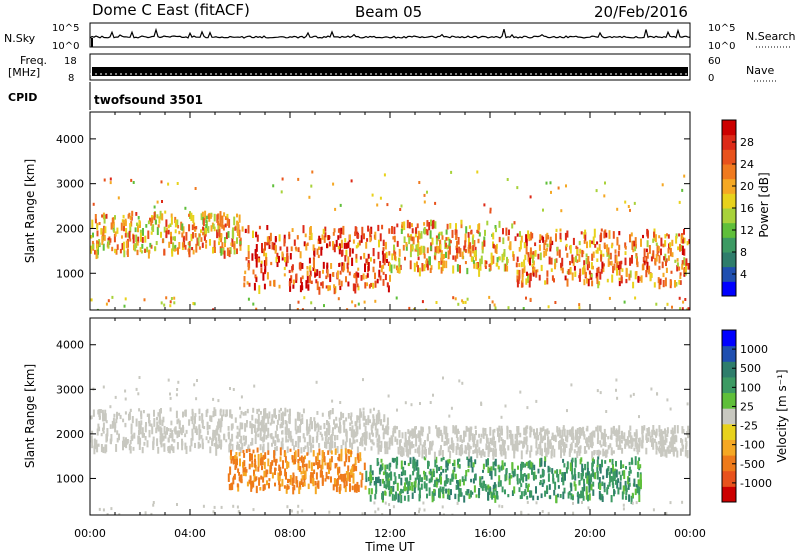  What do you see at coordinates (70, 139) in the screenshot?
I see `power-ytick-label: 4000` at bounding box center [70, 139].